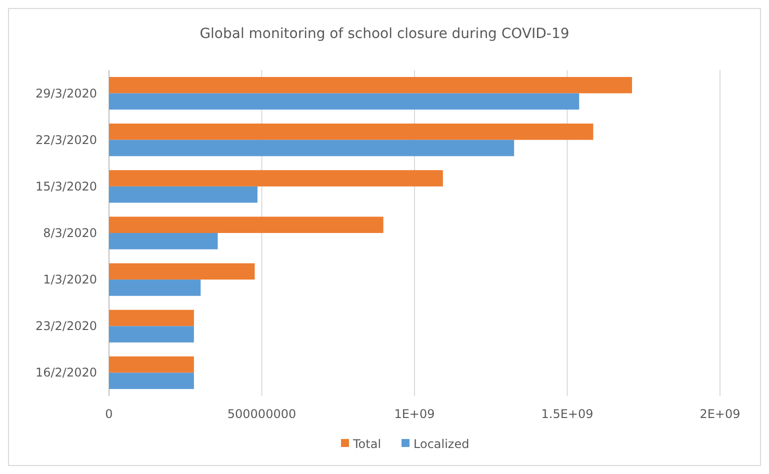 Image resolution: width=769 pixels, height=474 pixels. I want to click on x-tick-label: 0, so click(109, 414).